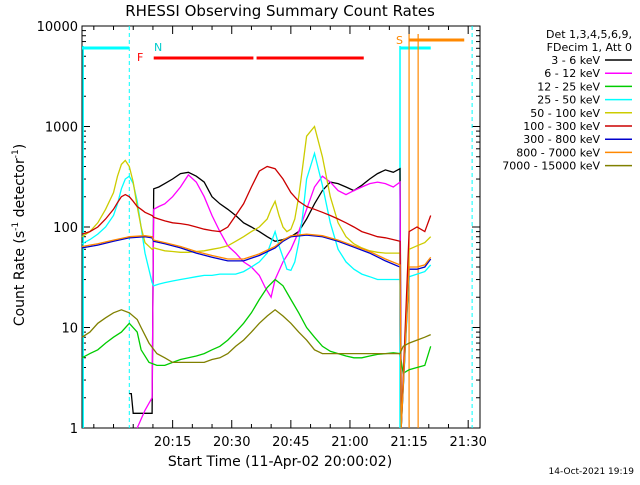 Image resolution: width=640 pixels, height=485 pixels. Describe the element at coordinates (16, 226) in the screenshot. I see `y-axis-label-sup1: -1` at that location.